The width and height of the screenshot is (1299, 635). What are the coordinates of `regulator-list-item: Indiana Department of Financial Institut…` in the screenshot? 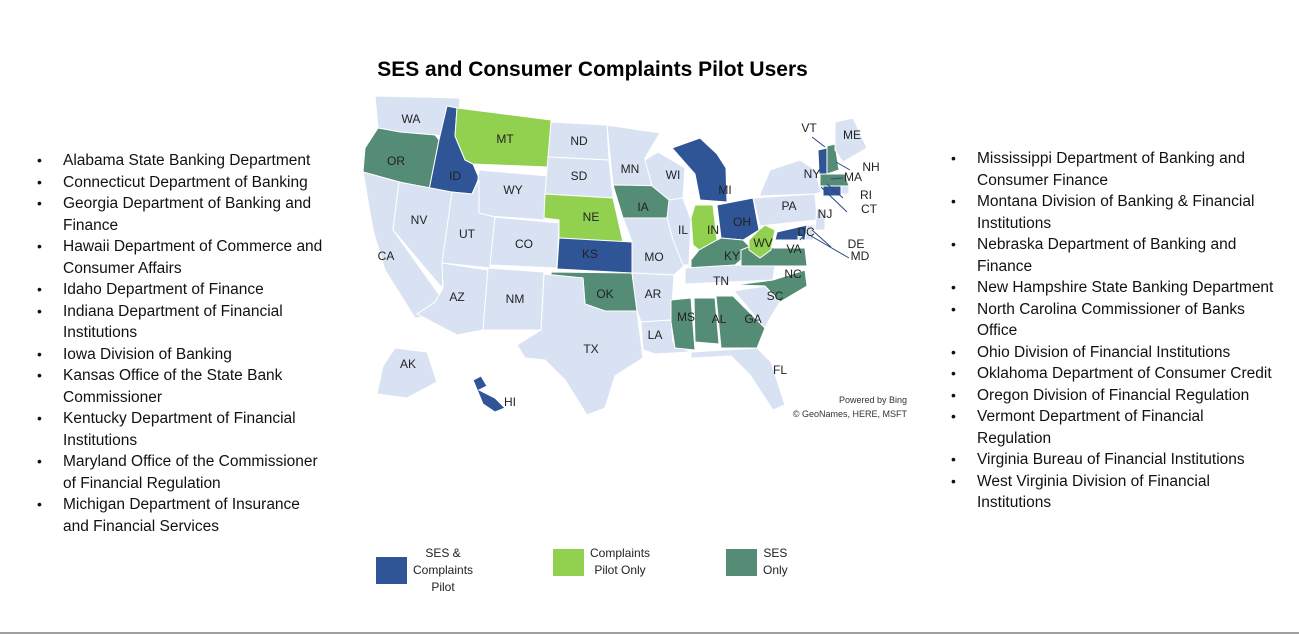 It's located at (182, 322).